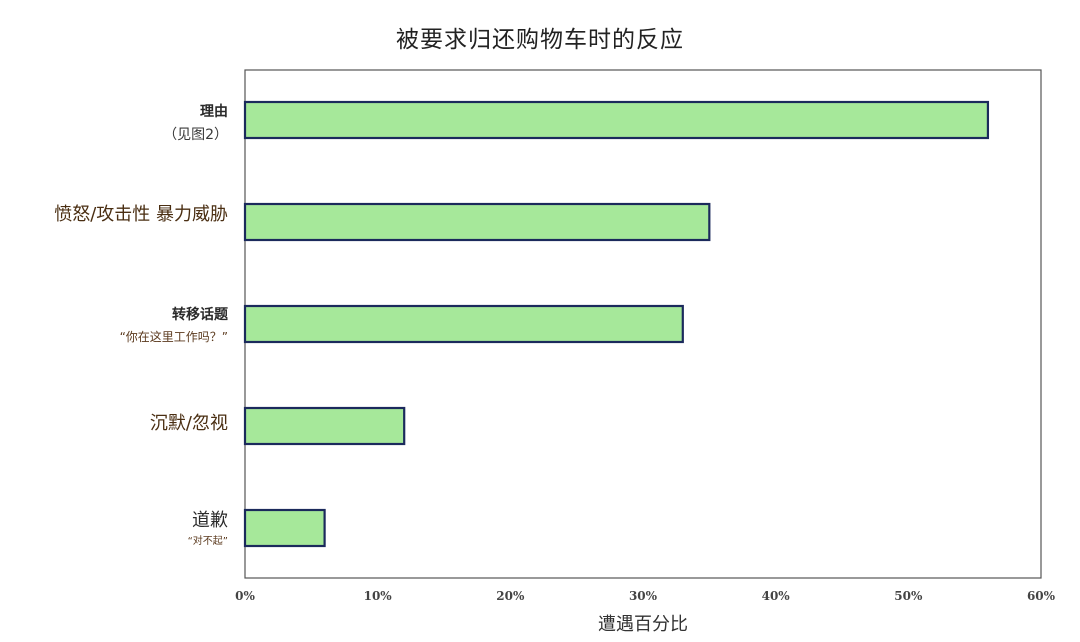 The image size is (1080, 642). I want to click on category-label-text: 愤怒/攻击性 暴力威胁, so click(141, 214).